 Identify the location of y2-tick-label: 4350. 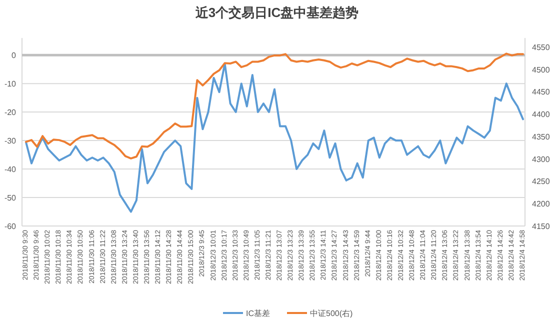
(541, 137).